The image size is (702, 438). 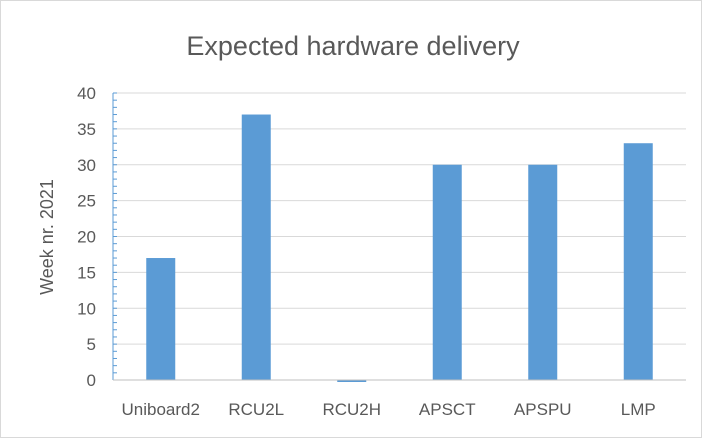 What do you see at coordinates (399, 399) in the screenshot?
I see `x-axis: Uniboard2 RCU2L RCU2H APSCT APSPU LMP` at bounding box center [399, 399].